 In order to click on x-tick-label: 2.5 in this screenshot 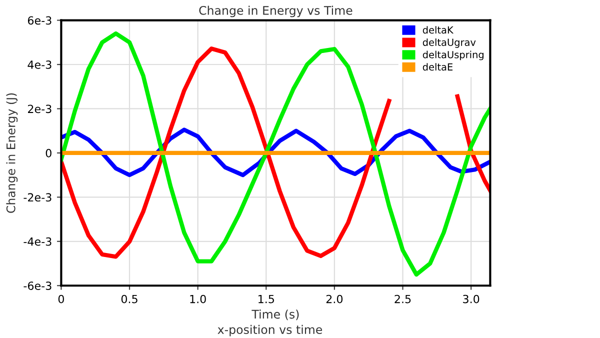, I will do `click(402, 299)`.